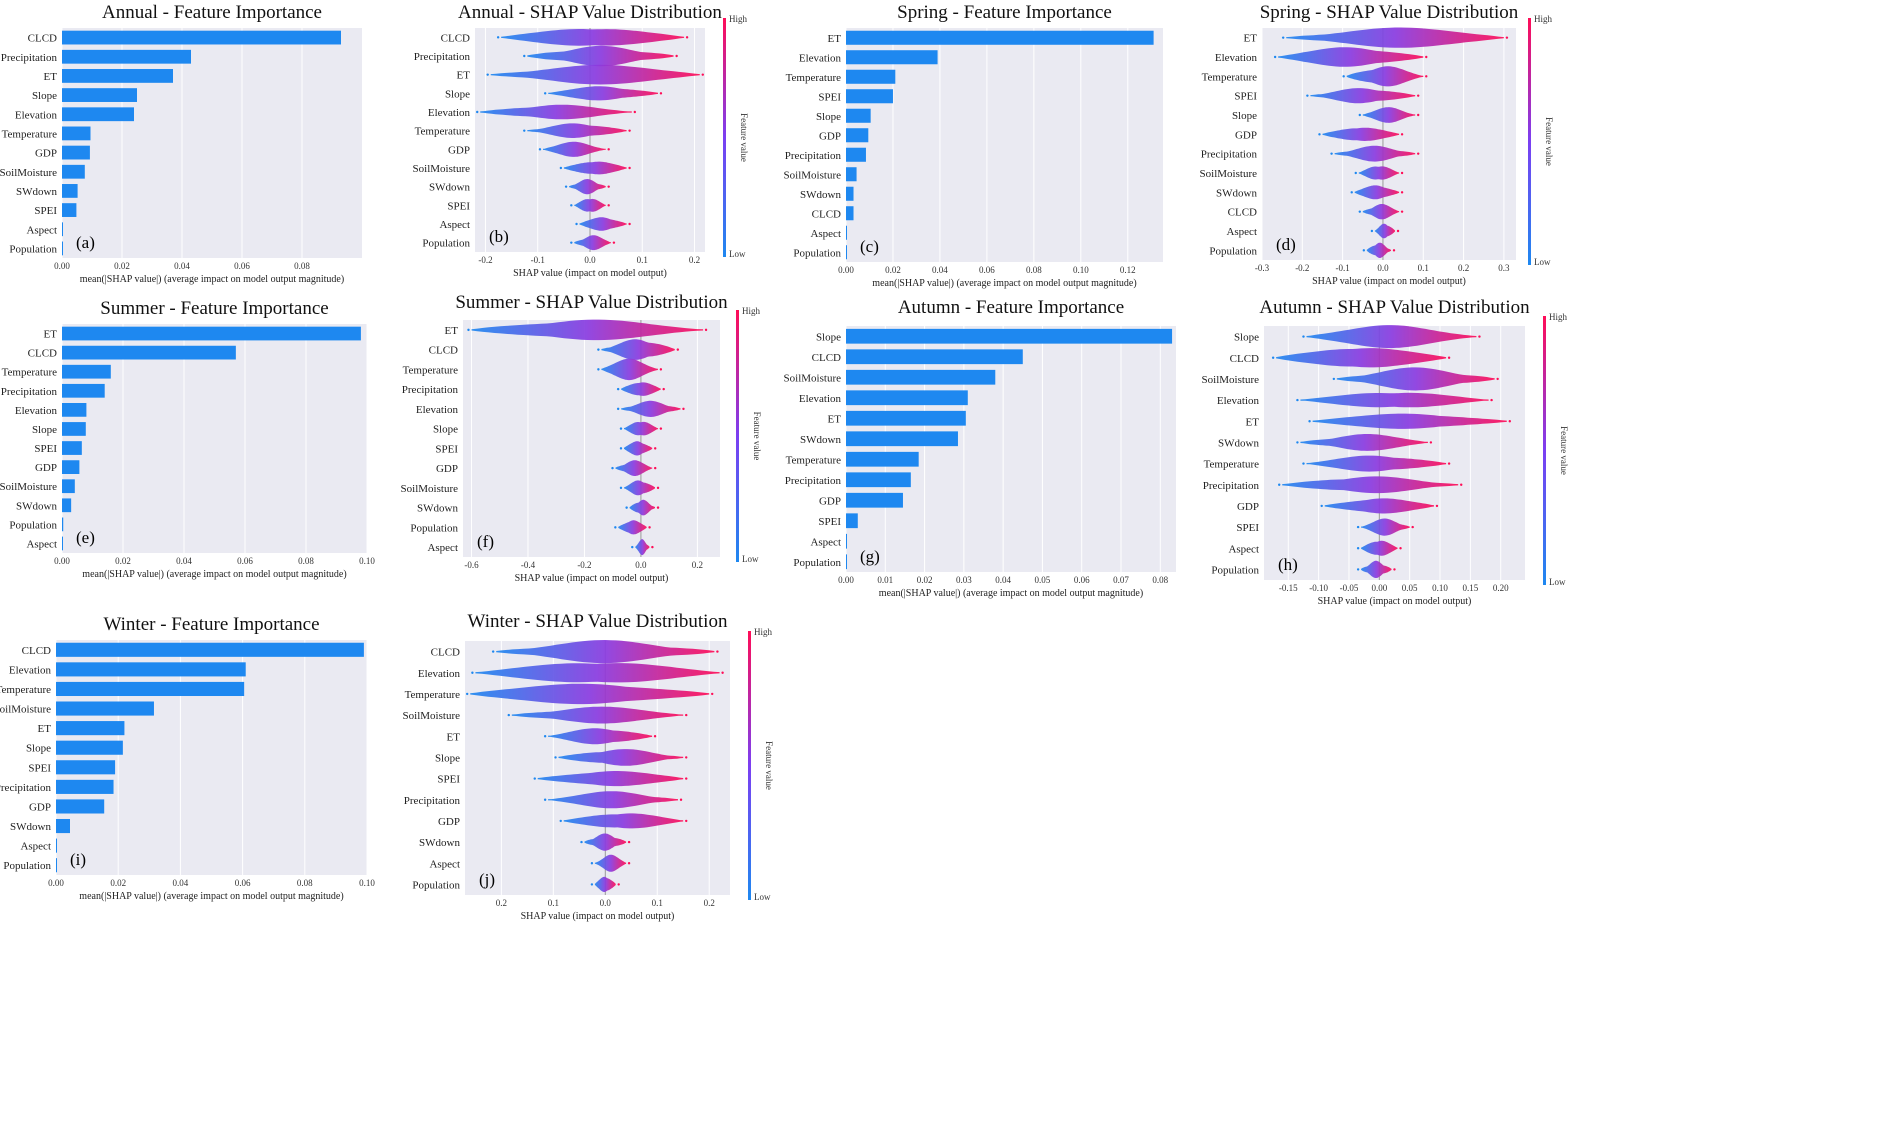  I want to click on x-tick-label: -0.2, so click(584, 565).